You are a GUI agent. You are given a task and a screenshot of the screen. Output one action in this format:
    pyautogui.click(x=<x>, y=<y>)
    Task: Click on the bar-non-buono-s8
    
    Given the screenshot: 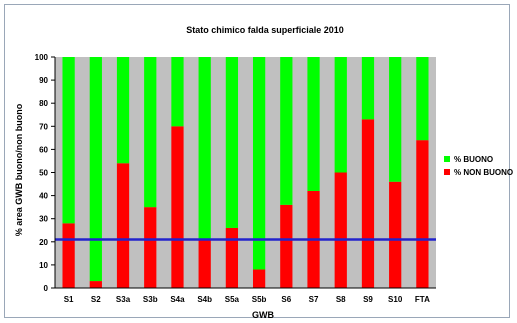 What is the action you would take?
    pyautogui.click(x=340, y=230)
    